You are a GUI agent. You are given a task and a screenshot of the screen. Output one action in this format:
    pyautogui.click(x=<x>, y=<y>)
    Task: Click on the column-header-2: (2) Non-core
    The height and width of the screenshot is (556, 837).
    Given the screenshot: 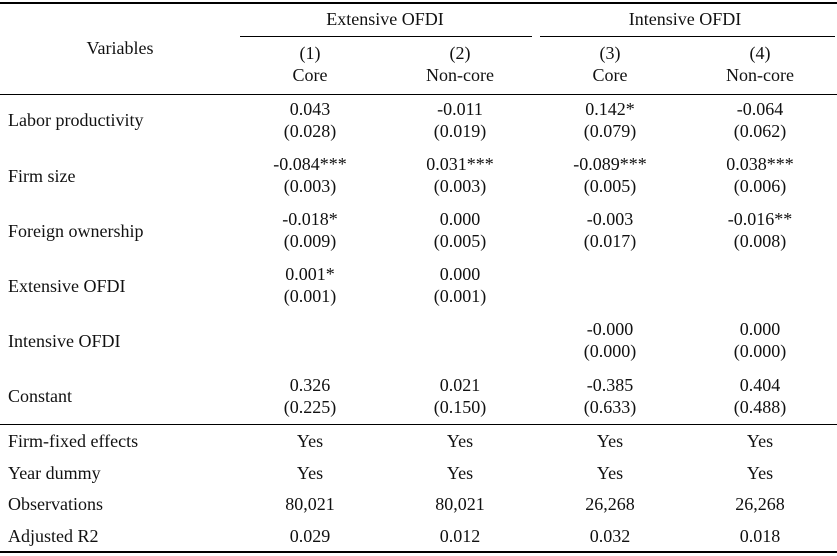 What is the action you would take?
    pyautogui.click(x=460, y=64)
    